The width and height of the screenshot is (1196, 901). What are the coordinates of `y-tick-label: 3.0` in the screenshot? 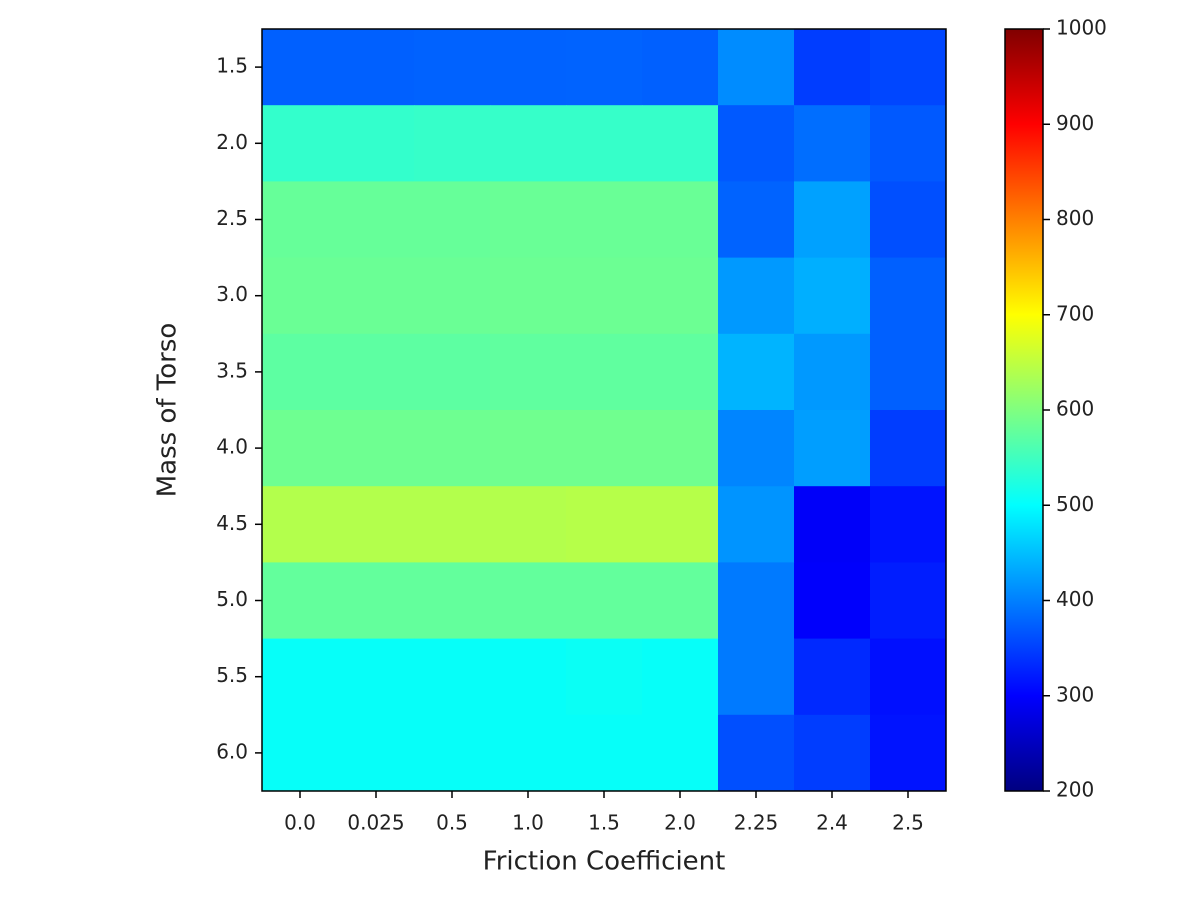 It's located at (232, 294).